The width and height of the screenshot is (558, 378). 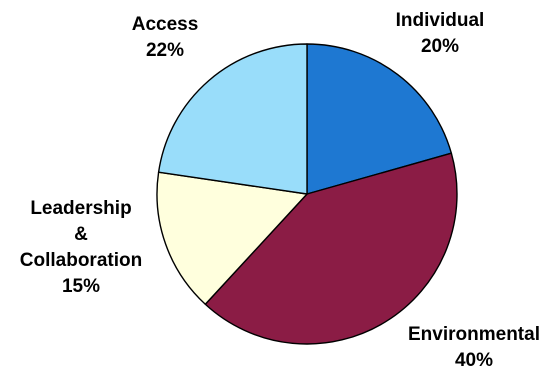 What do you see at coordinates (232, 119) in the screenshot?
I see `slice-access` at bounding box center [232, 119].